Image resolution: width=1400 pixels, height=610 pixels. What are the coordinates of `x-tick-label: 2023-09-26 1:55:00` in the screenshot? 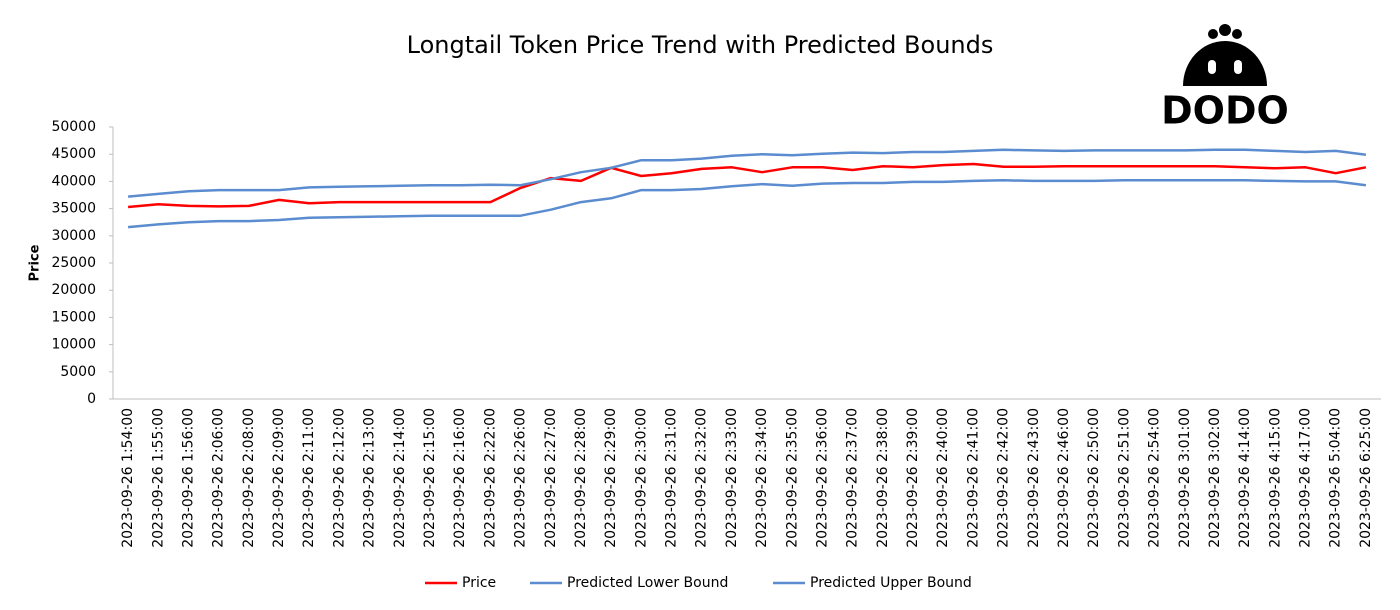 It's located at (158, 478).